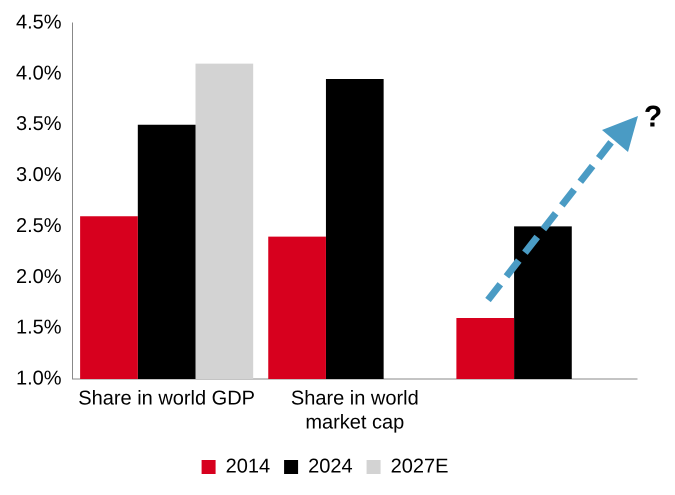  What do you see at coordinates (39, 175) in the screenshot?
I see `y-tick-label: 3.0%` at bounding box center [39, 175].